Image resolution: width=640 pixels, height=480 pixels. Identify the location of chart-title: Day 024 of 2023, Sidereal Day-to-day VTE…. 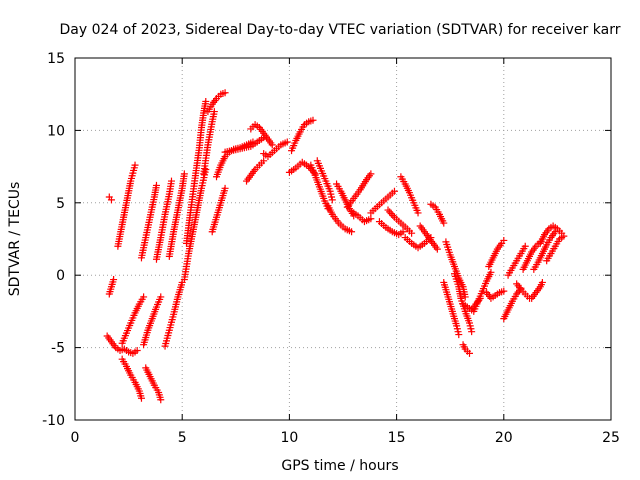
(340, 30).